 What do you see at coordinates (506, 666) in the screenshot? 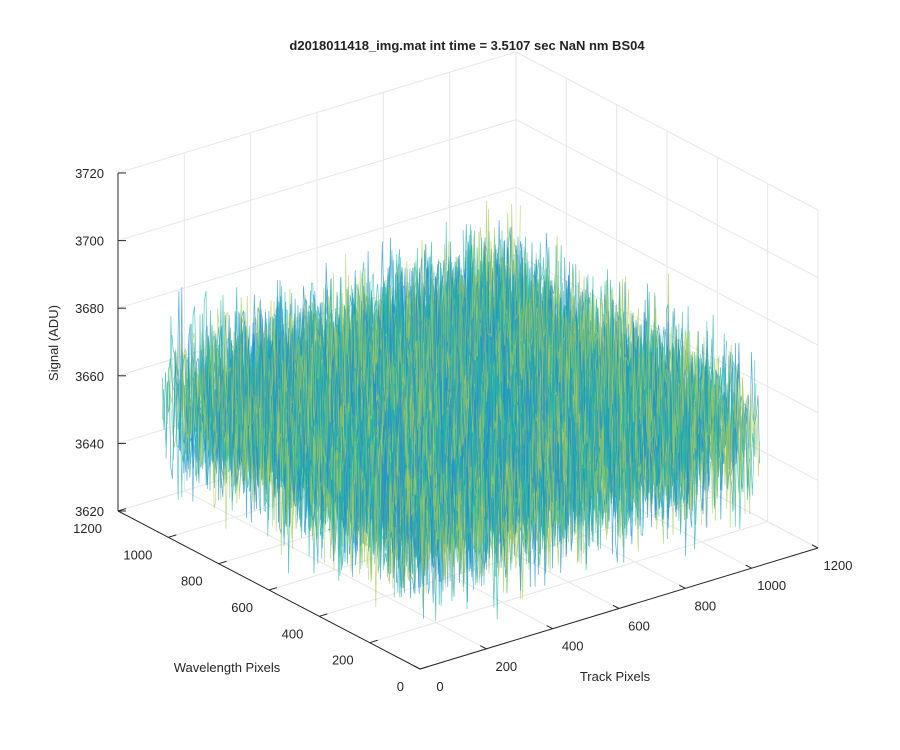
I see `x-tick-label: 200` at bounding box center [506, 666].